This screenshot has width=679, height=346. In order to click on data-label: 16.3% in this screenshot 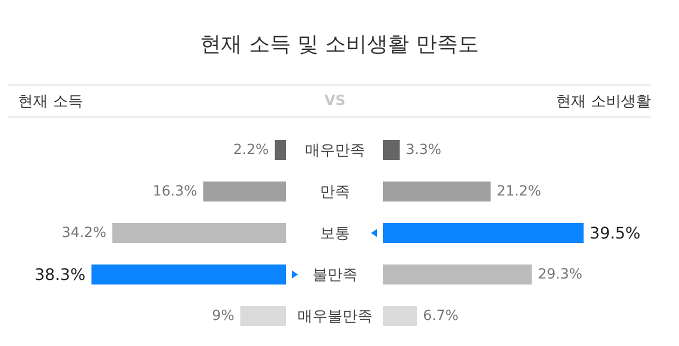, I will do `click(175, 192)`.